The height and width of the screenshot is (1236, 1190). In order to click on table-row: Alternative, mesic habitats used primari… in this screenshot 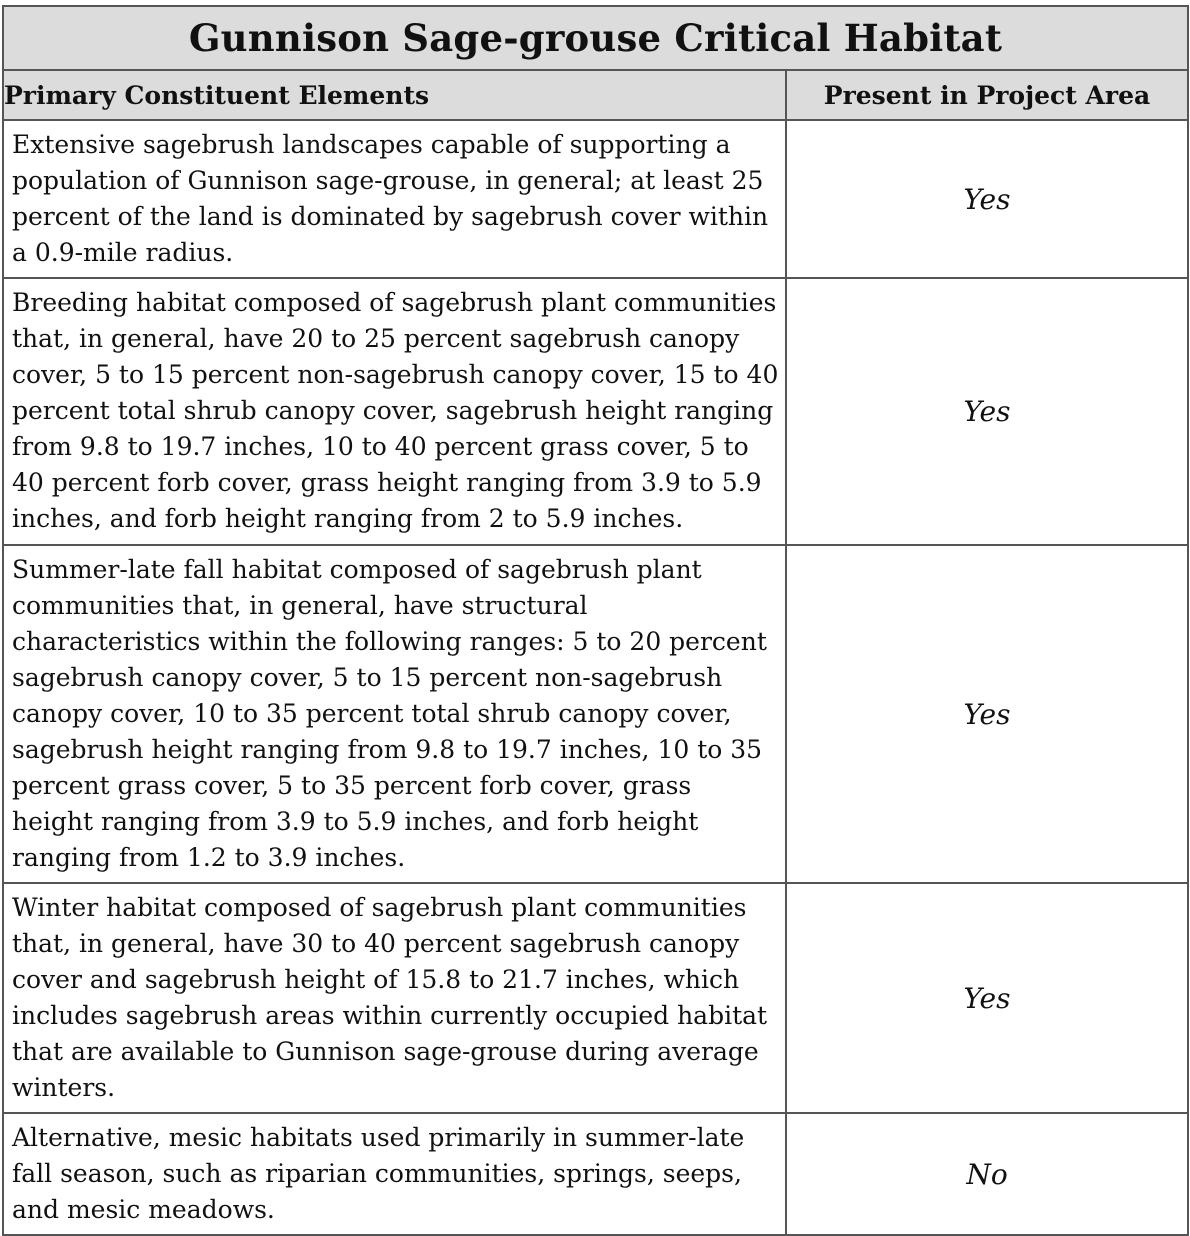, I will do `click(595, 1174)`.